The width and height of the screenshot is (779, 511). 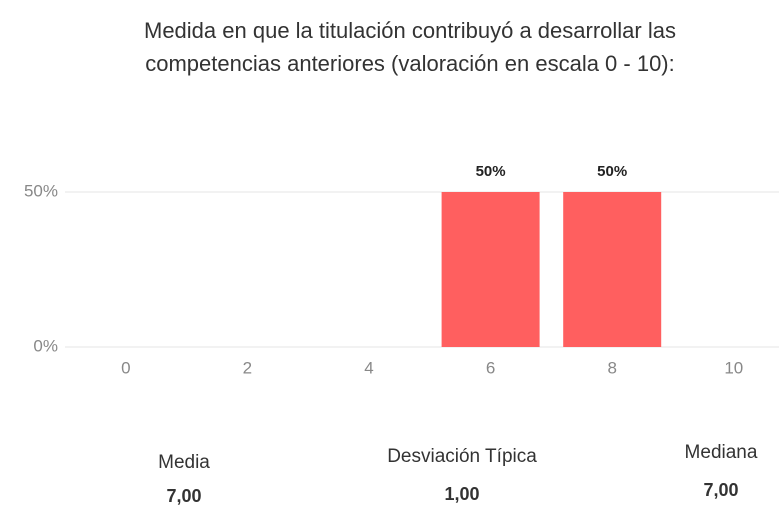 I want to click on stat-value: 1,00, so click(x=461, y=494).